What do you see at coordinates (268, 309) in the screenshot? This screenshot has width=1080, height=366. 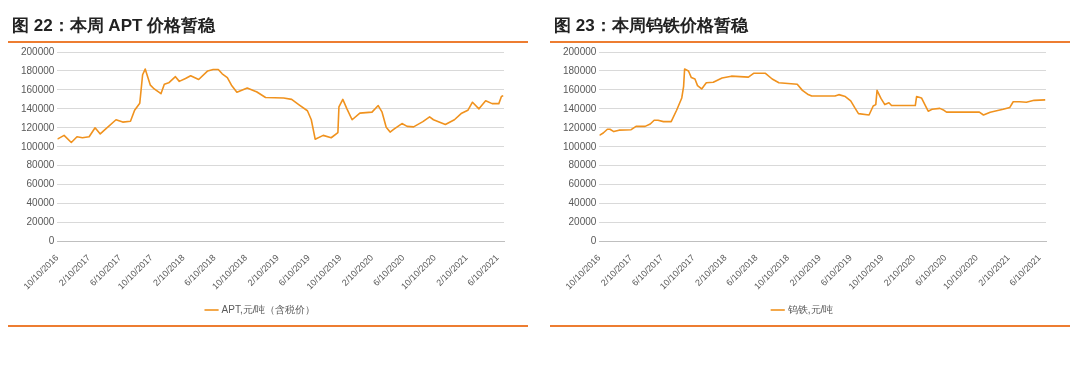 I see `legend-label: APT,元/吨（含税价）` at bounding box center [268, 309].